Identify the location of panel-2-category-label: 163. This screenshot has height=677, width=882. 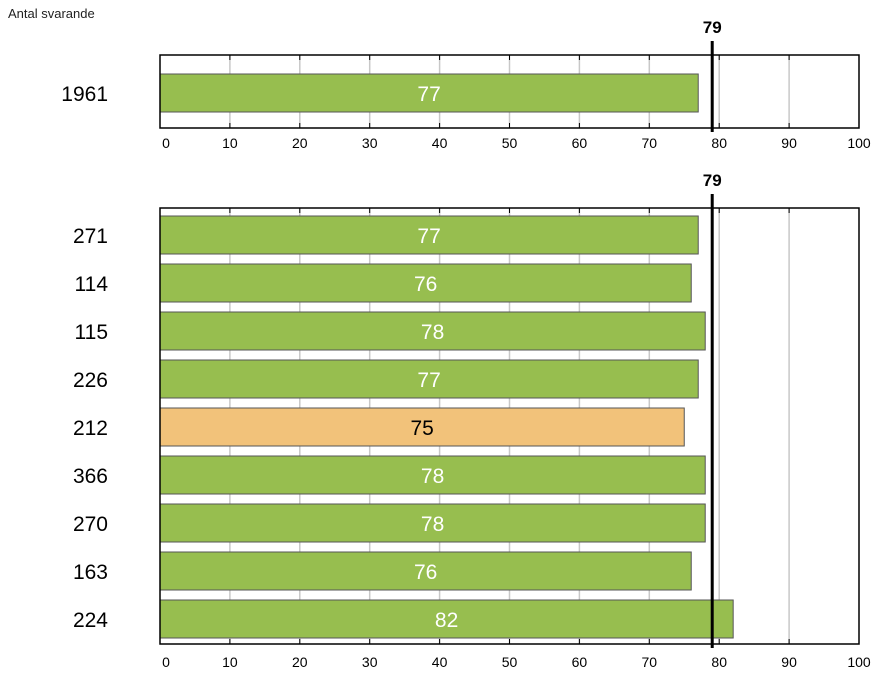
(90, 572).